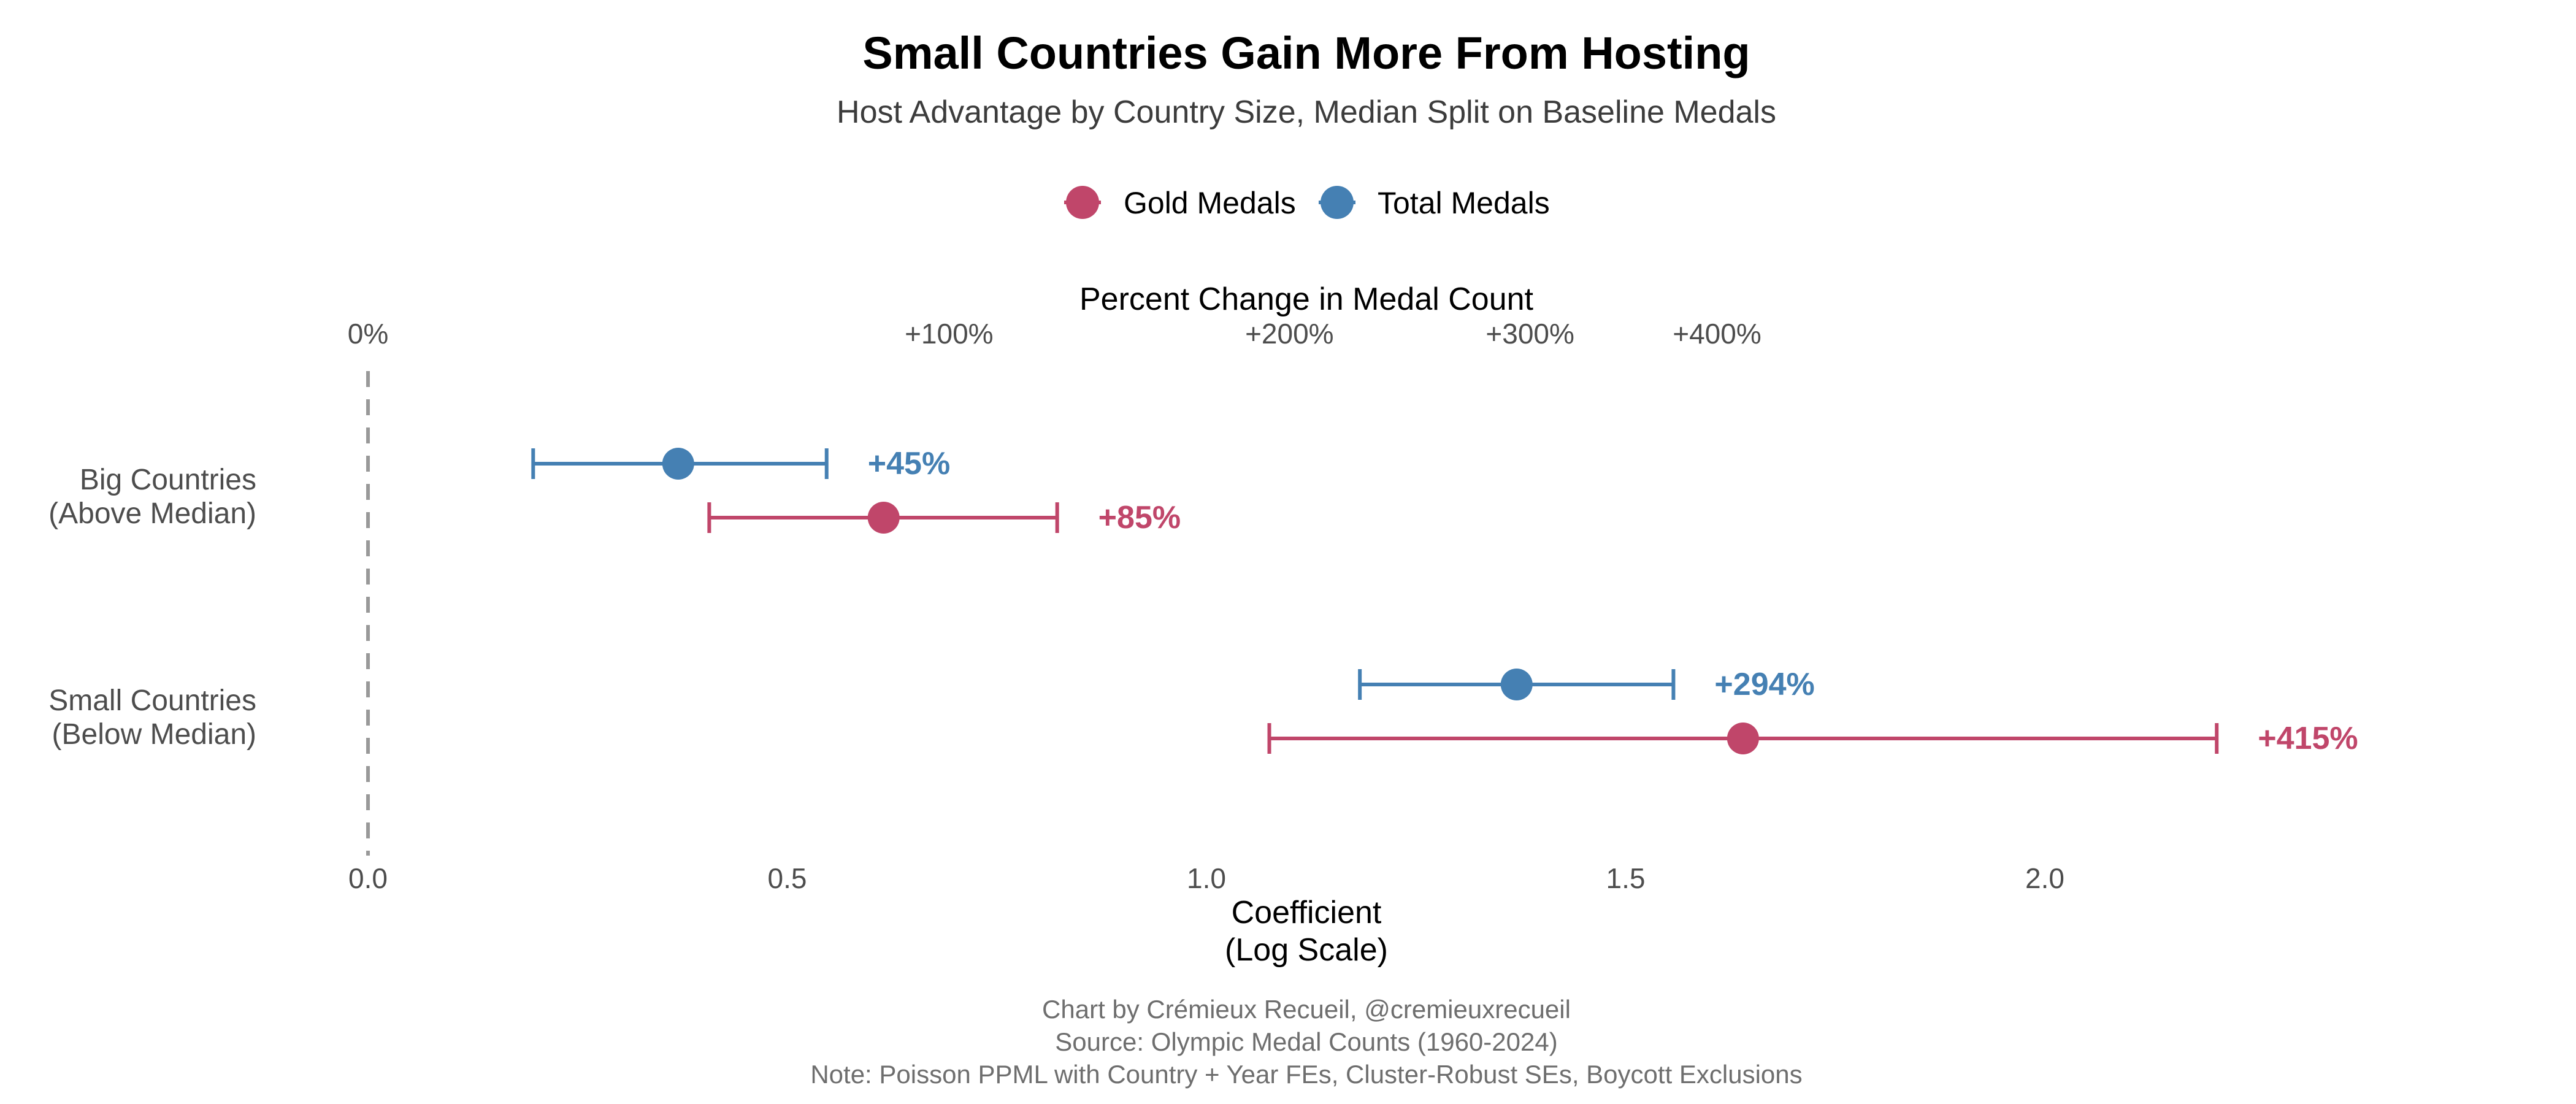 Image resolution: width=2576 pixels, height=1104 pixels. What do you see at coordinates (949, 334) in the screenshot?
I see `top-tick-label: +100%` at bounding box center [949, 334].